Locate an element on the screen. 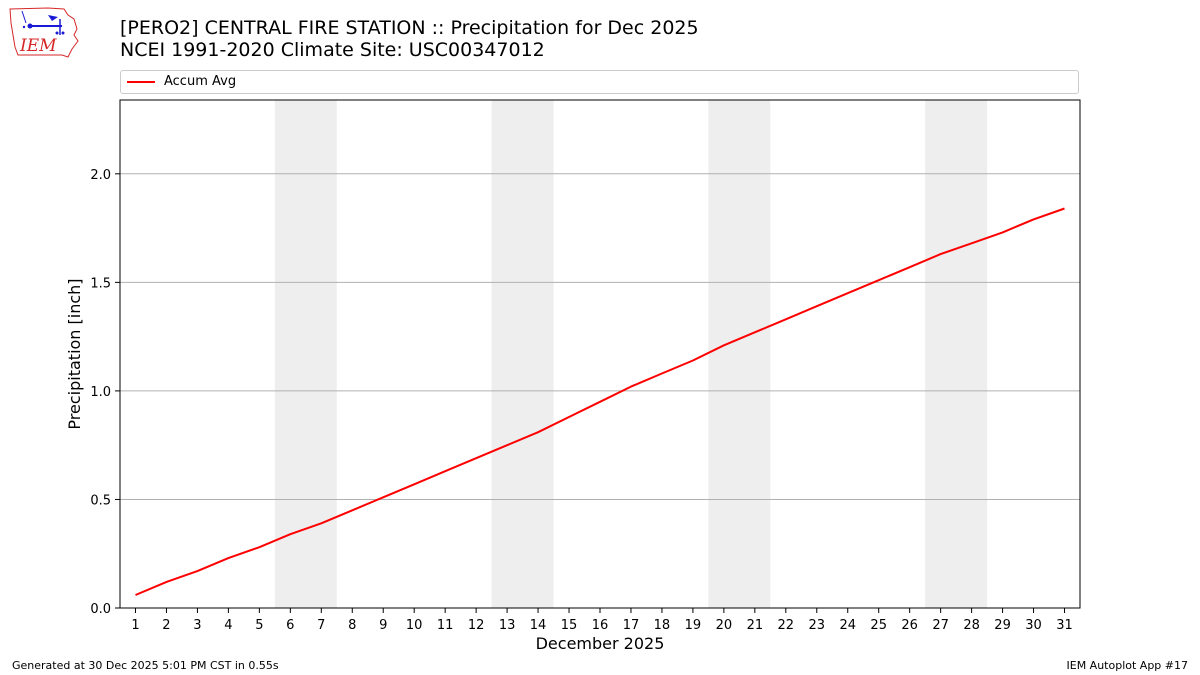 The height and width of the screenshot is (675, 1200). y-axis-label: Precipitation [inch] is located at coordinates (74, 353).